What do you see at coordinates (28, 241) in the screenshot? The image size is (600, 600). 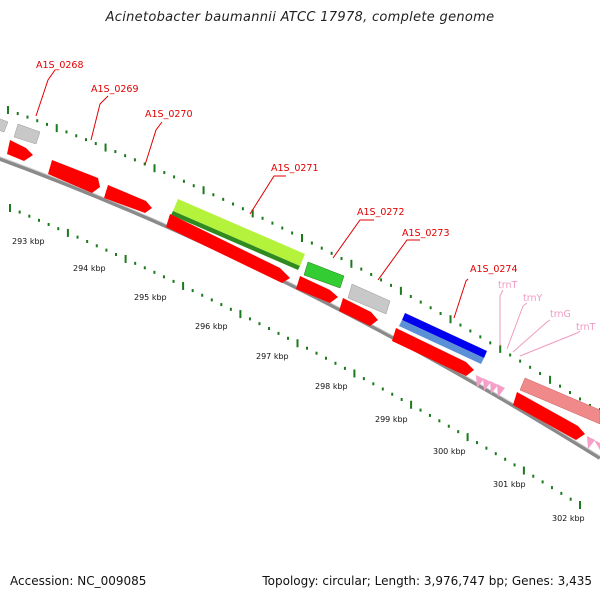 I see `kbp-label: 293 kbp` at bounding box center [28, 241].